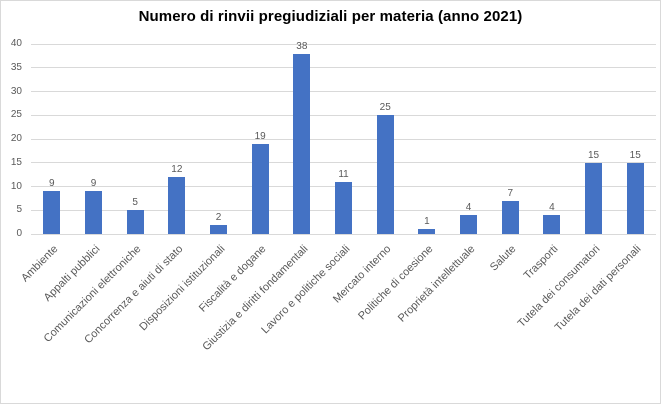  I want to click on x-tick-label: Ambiente, so click(39, 264).